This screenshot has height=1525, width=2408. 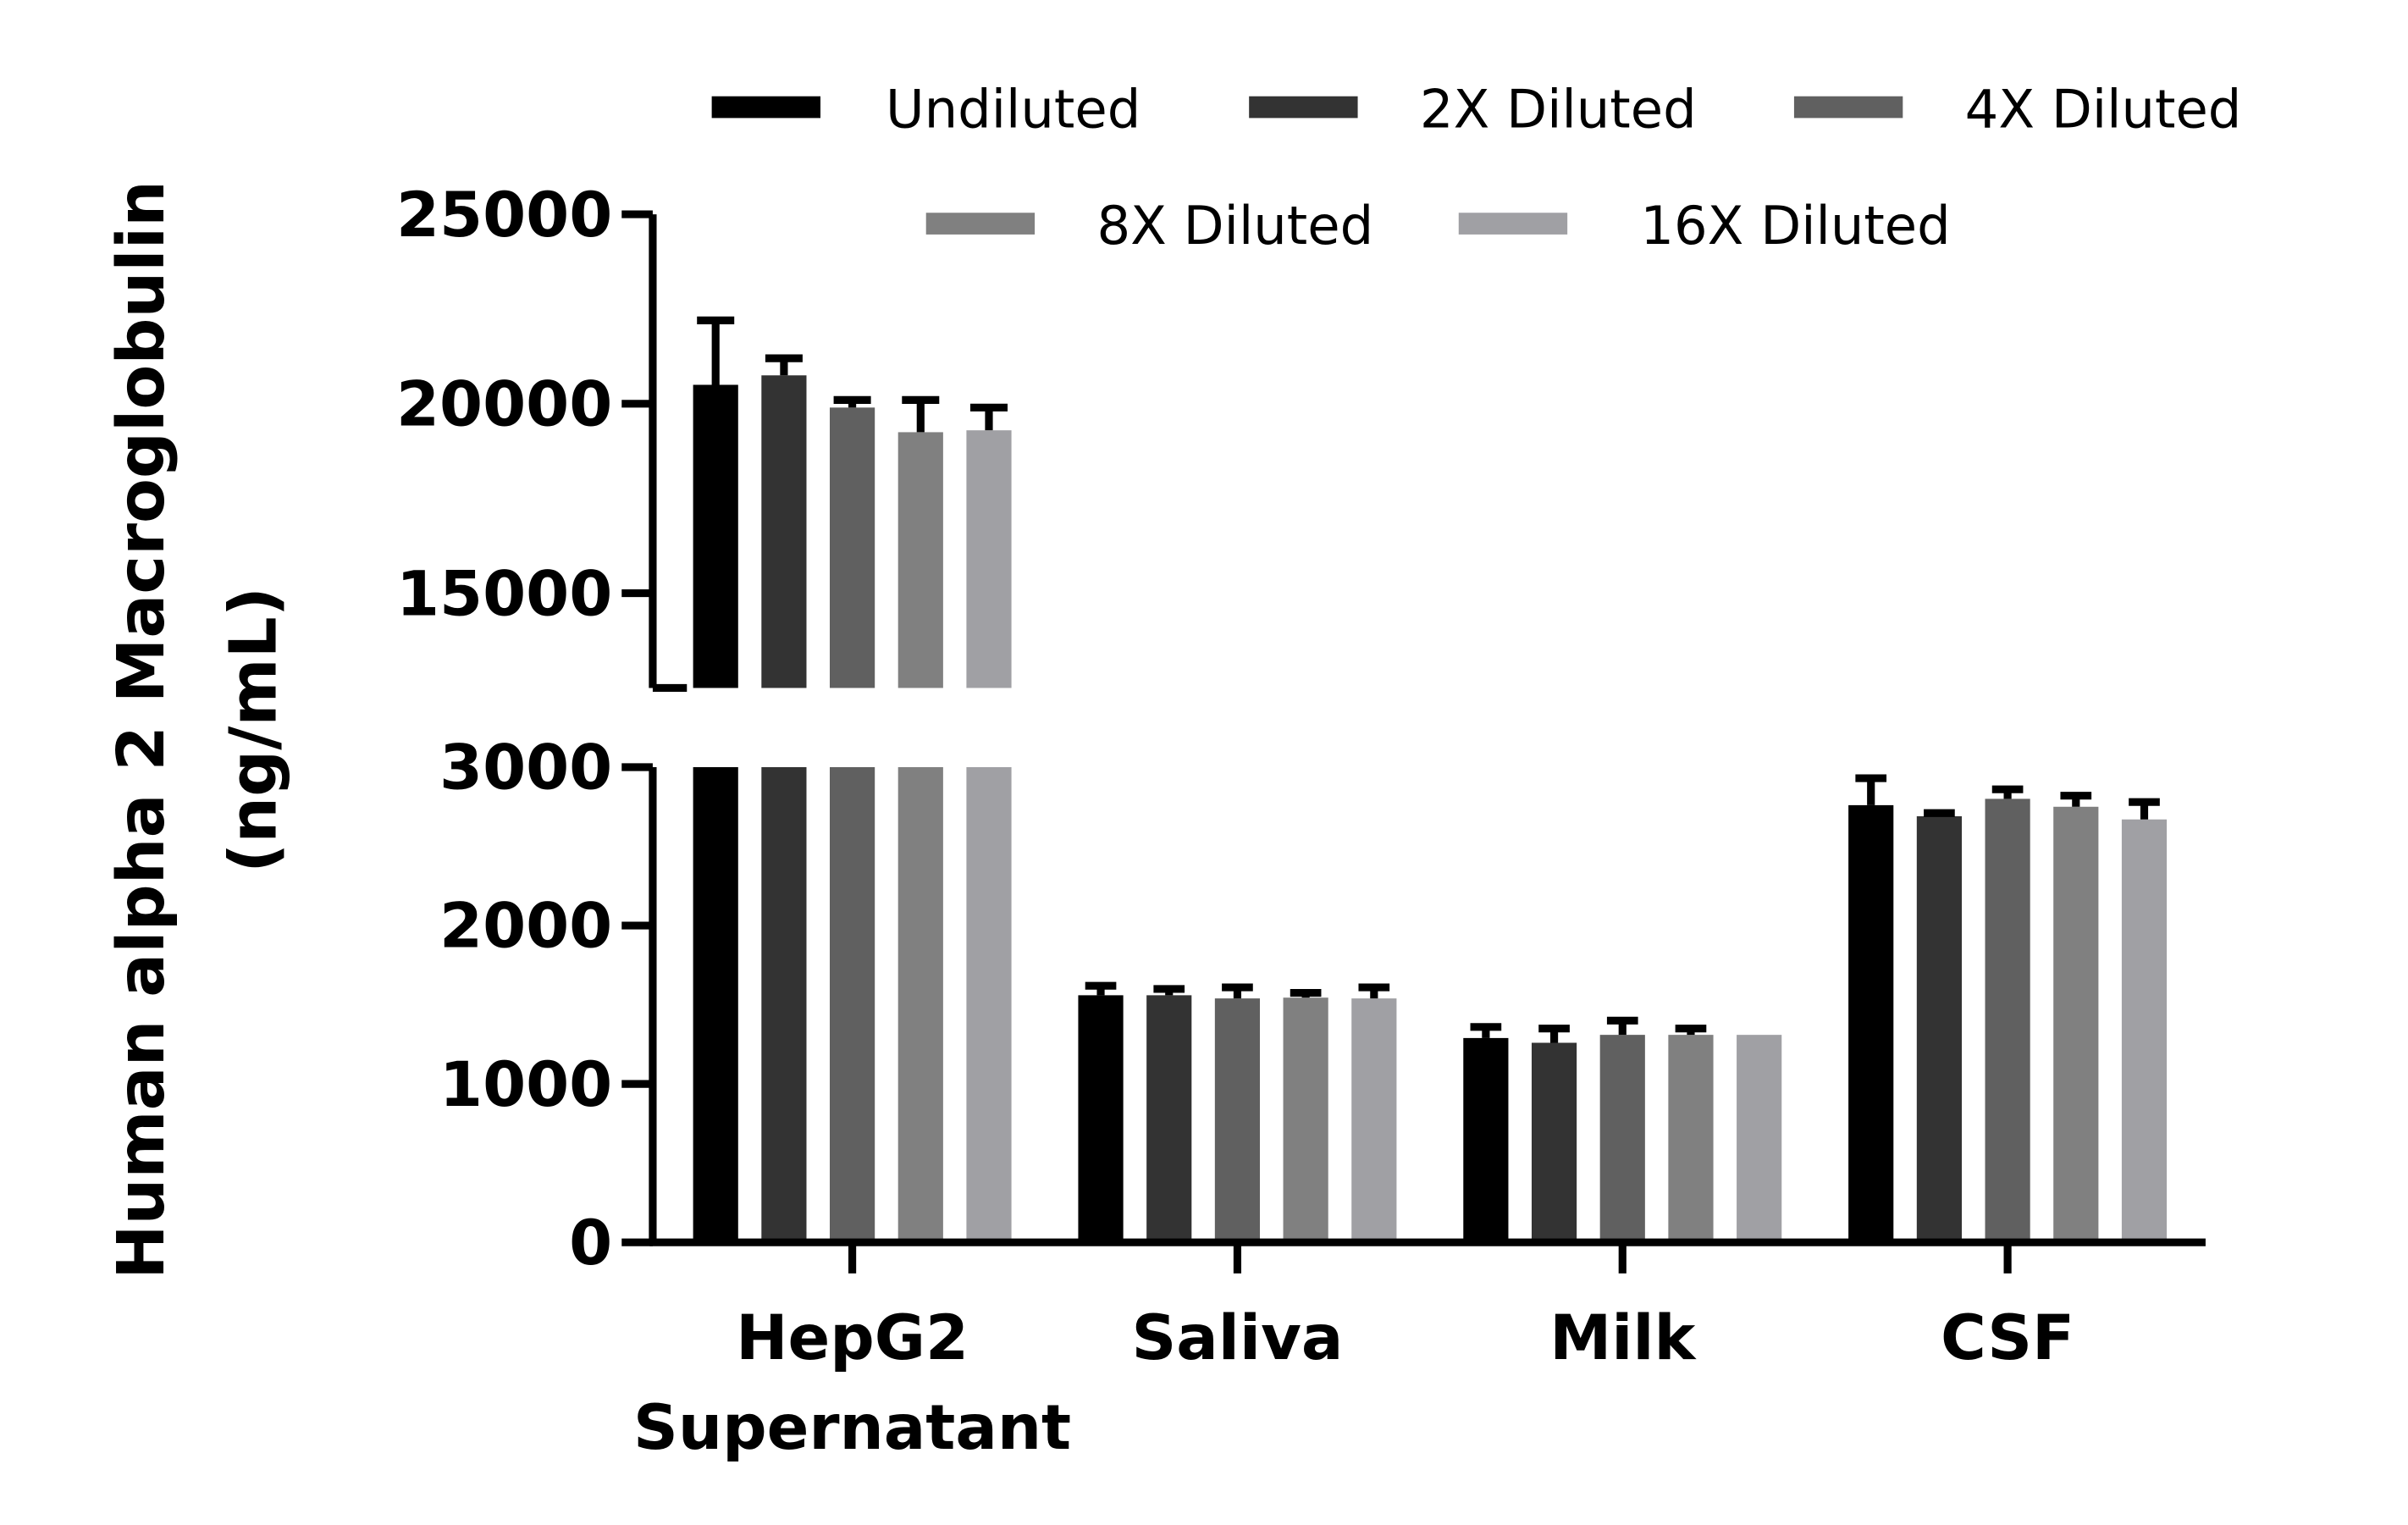 What do you see at coordinates (1623, 1338) in the screenshot?
I see `x-tick-label: Milk` at bounding box center [1623, 1338].